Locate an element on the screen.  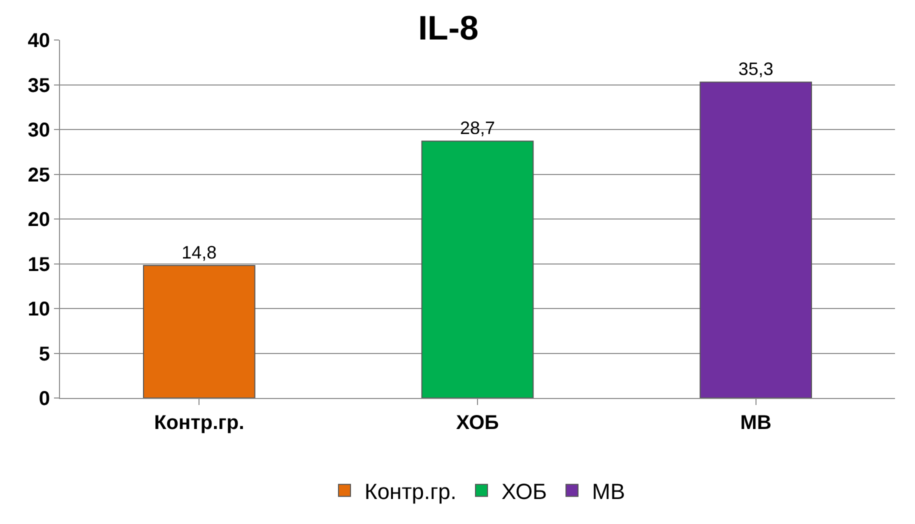
x-tick-label: МВ is located at coordinates (756, 423).